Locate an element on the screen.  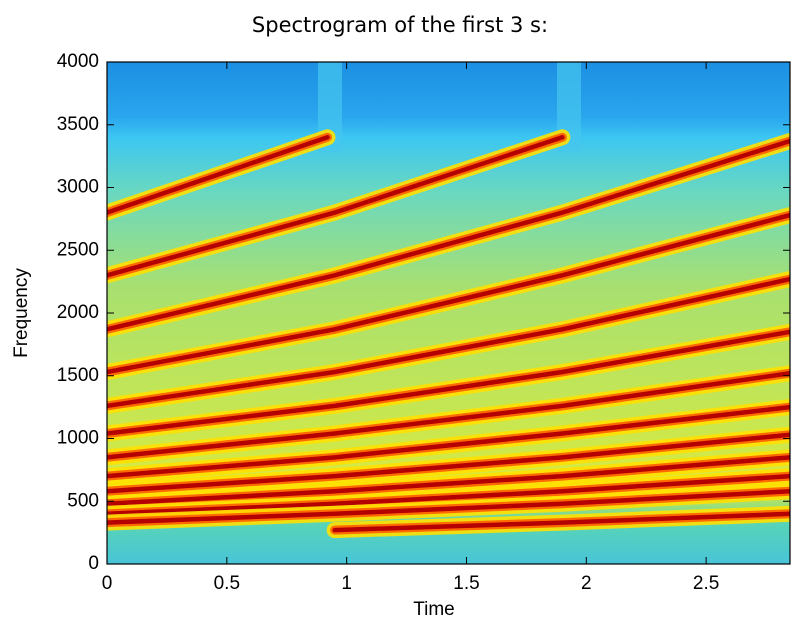
x-tick-label: 2 is located at coordinates (586, 583).